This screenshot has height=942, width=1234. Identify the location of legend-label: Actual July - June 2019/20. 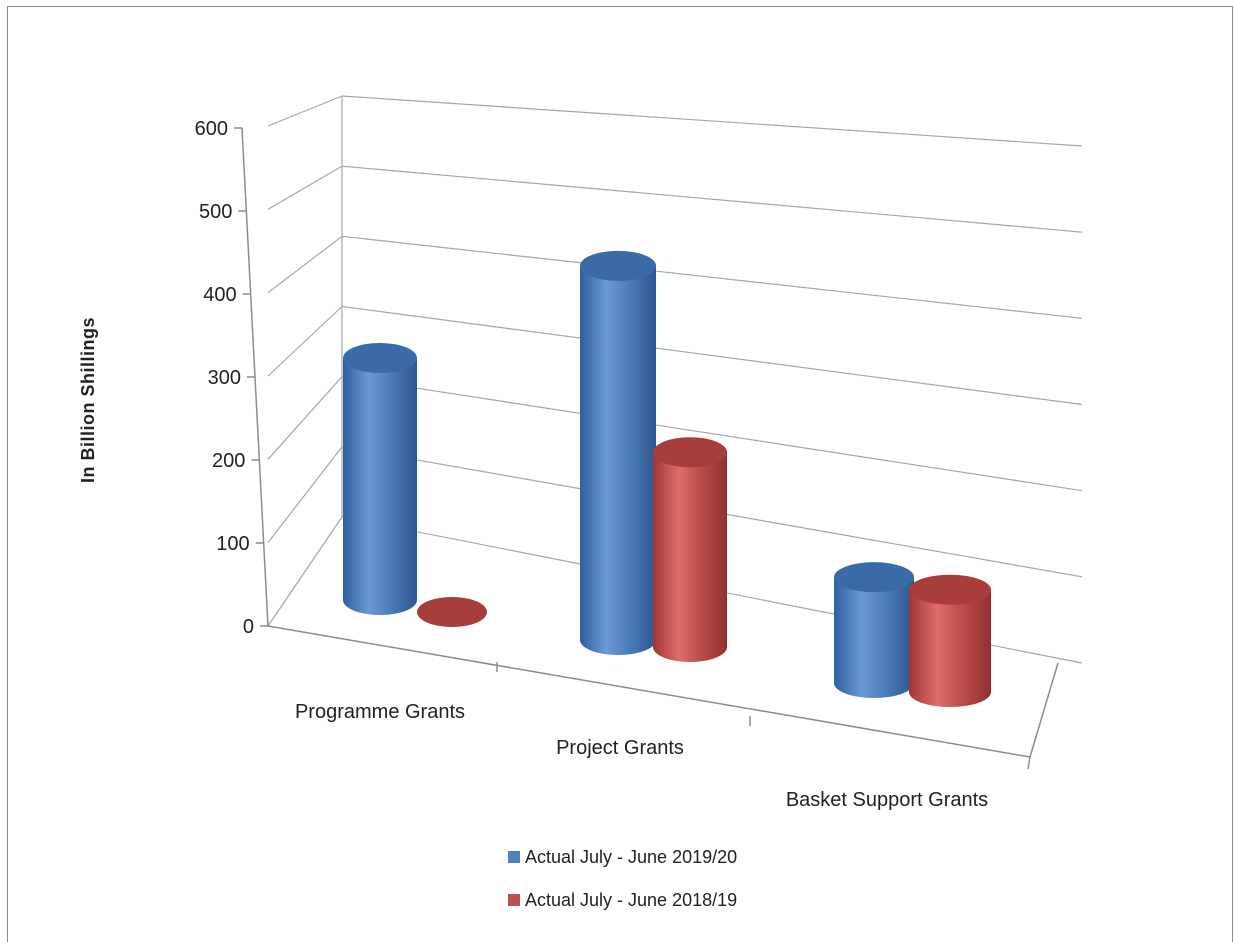
(631, 857).